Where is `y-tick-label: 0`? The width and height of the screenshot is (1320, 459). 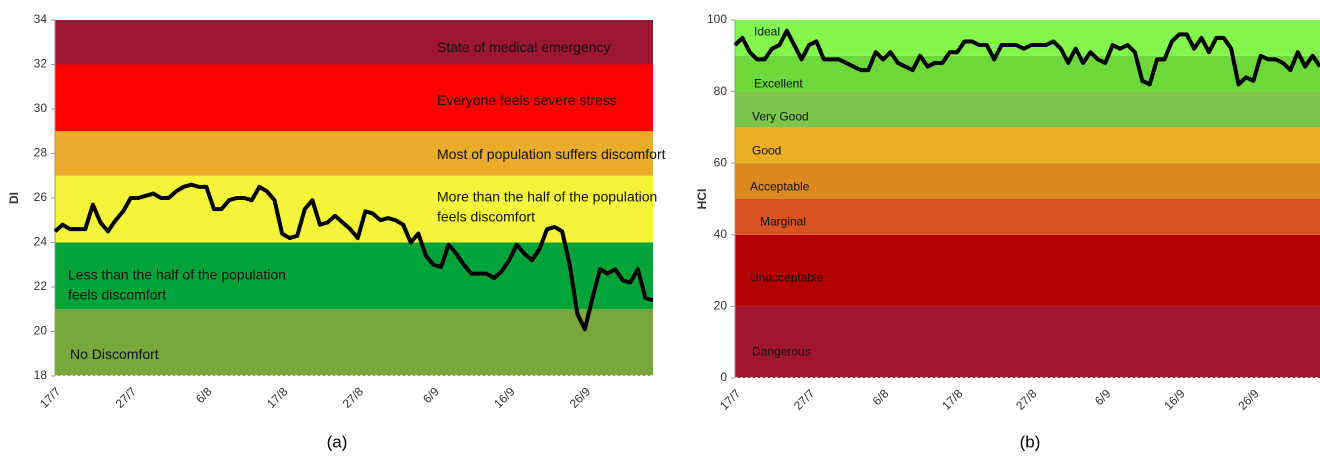 y-tick-label: 0 is located at coordinates (723, 377).